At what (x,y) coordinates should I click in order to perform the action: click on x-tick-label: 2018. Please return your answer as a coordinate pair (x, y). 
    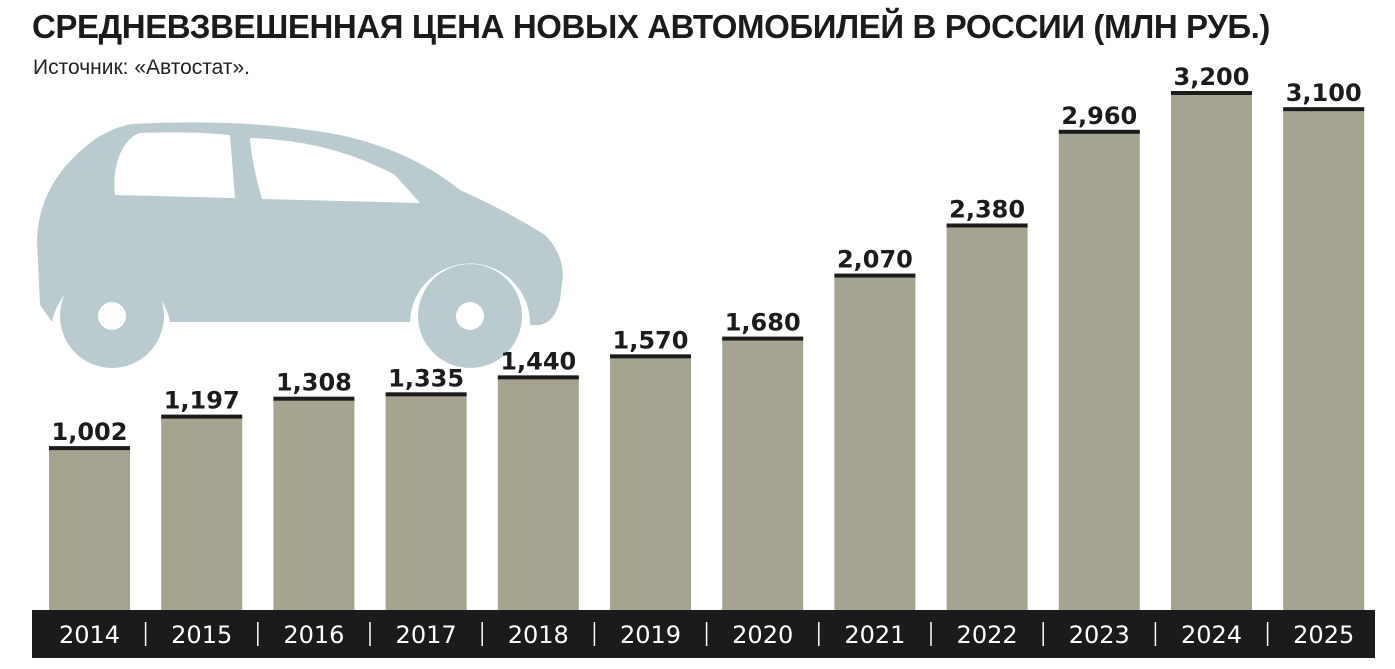
    Looking at the image, I should click on (538, 635).